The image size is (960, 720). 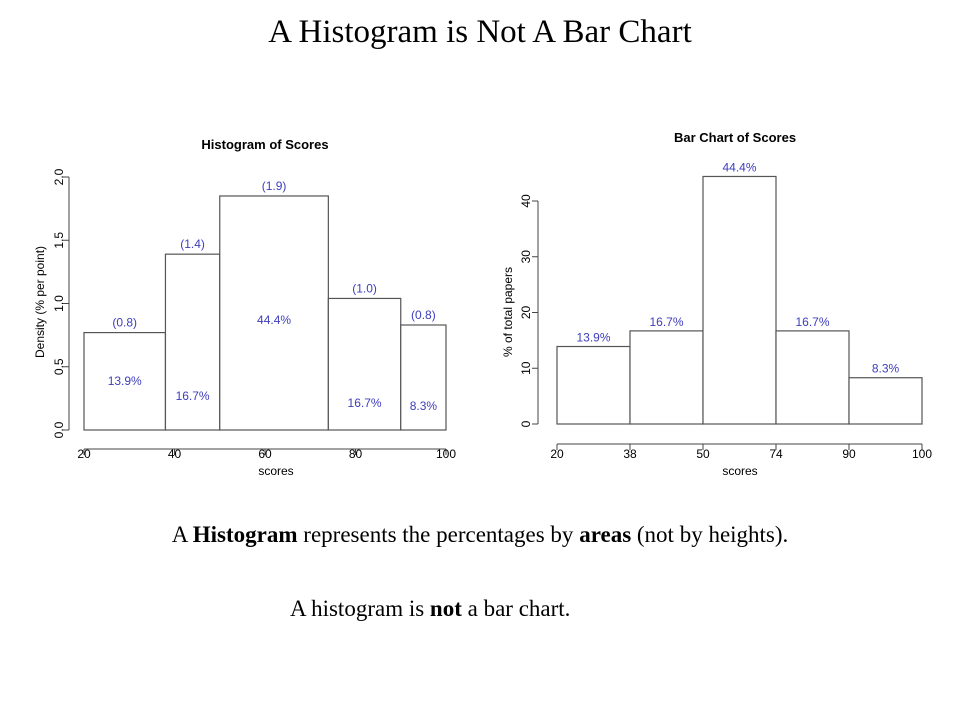 What do you see at coordinates (274, 186) in the screenshot?
I see `histogram-density-label: (1.9)` at bounding box center [274, 186].